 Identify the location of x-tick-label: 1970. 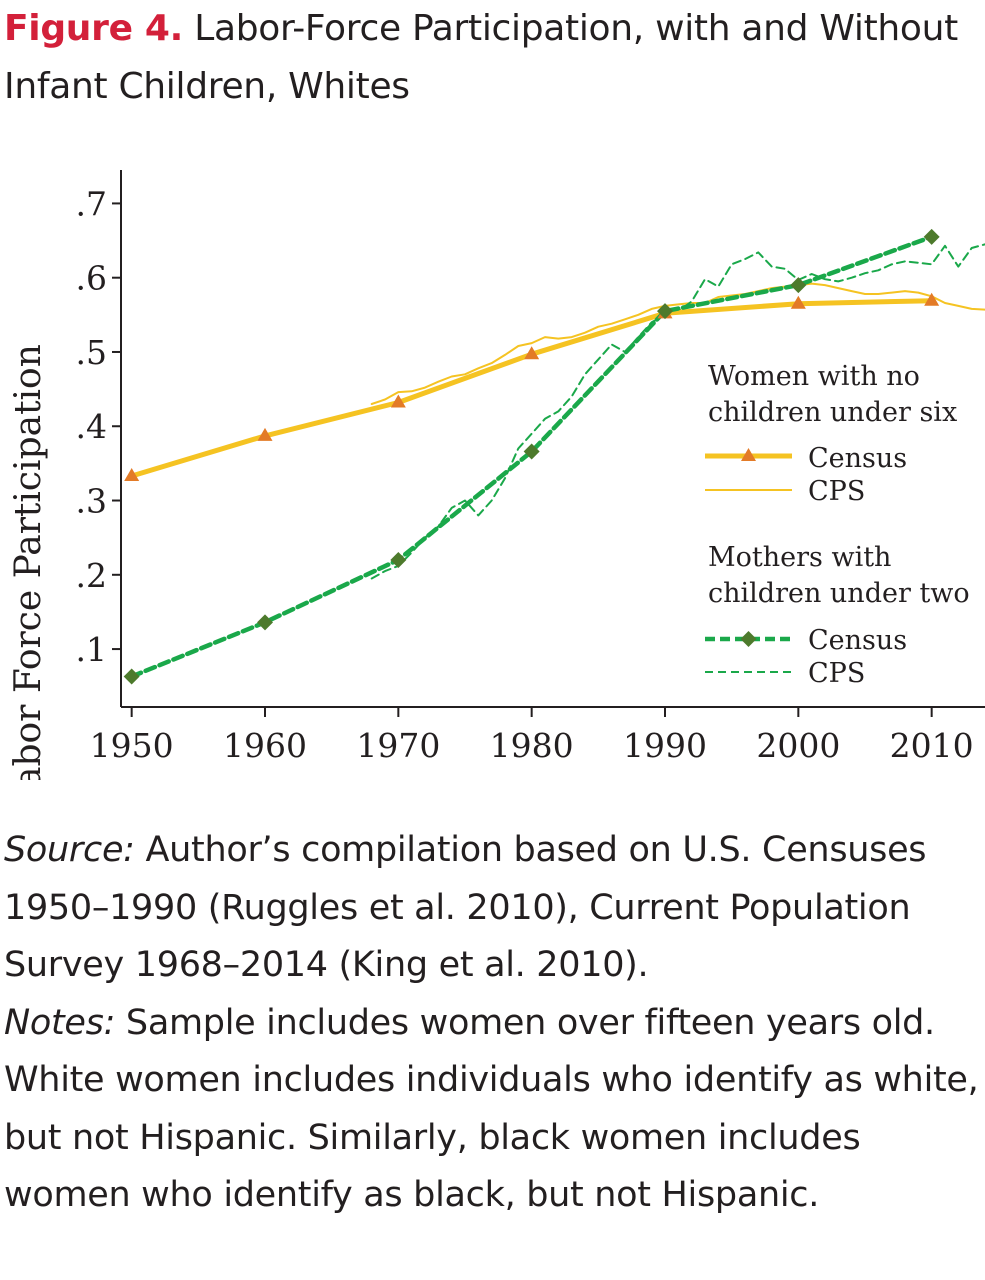
(398, 745).